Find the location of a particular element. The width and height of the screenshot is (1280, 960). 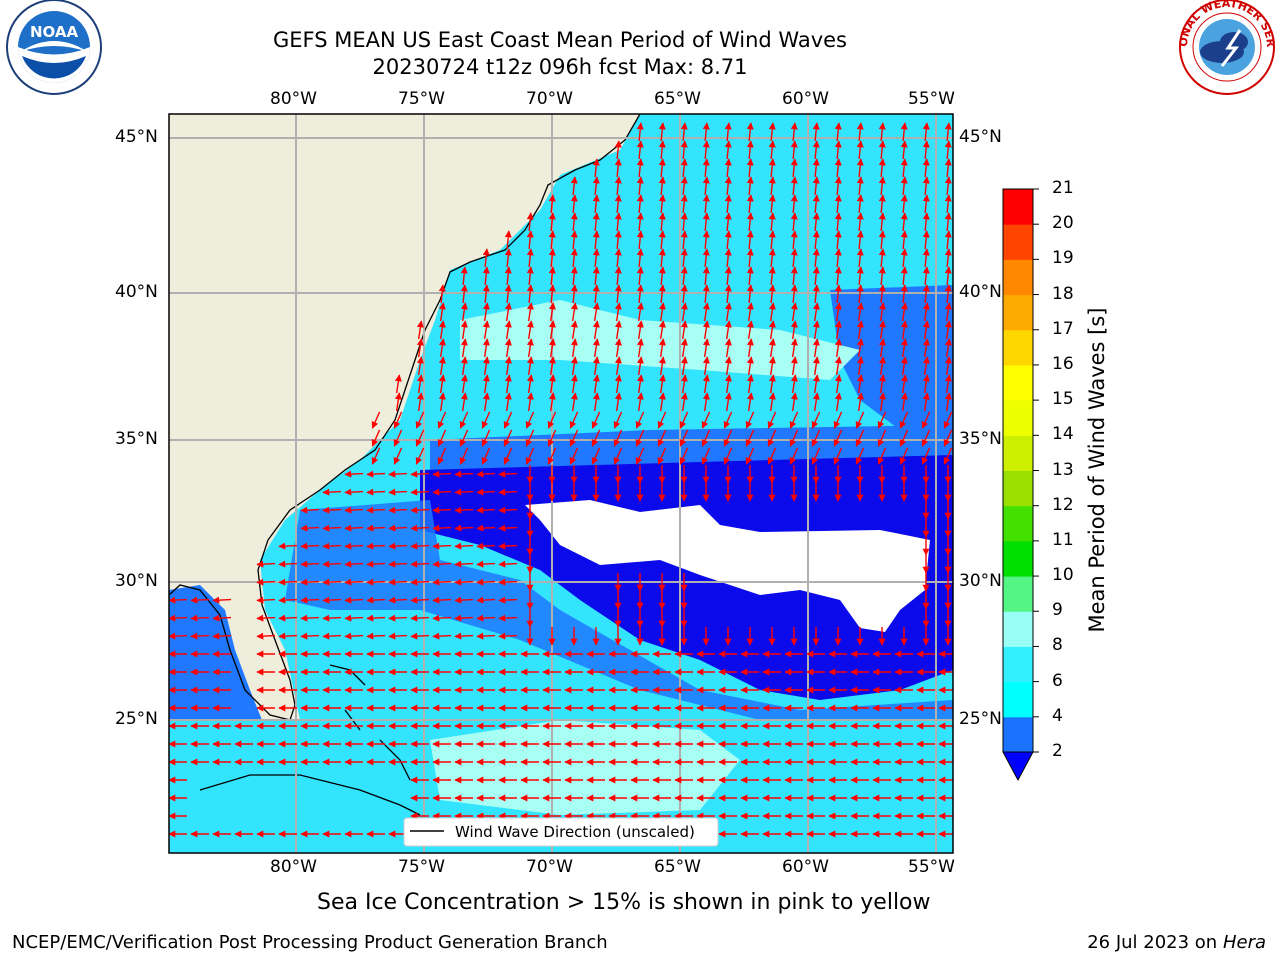

lon-label-top: 70°W is located at coordinates (549, 99).